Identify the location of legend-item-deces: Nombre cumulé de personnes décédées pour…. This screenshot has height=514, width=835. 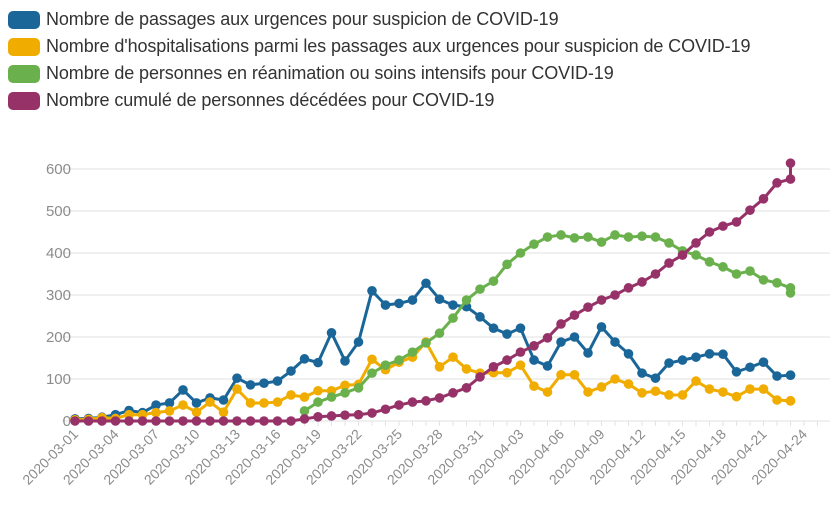
(379, 100).